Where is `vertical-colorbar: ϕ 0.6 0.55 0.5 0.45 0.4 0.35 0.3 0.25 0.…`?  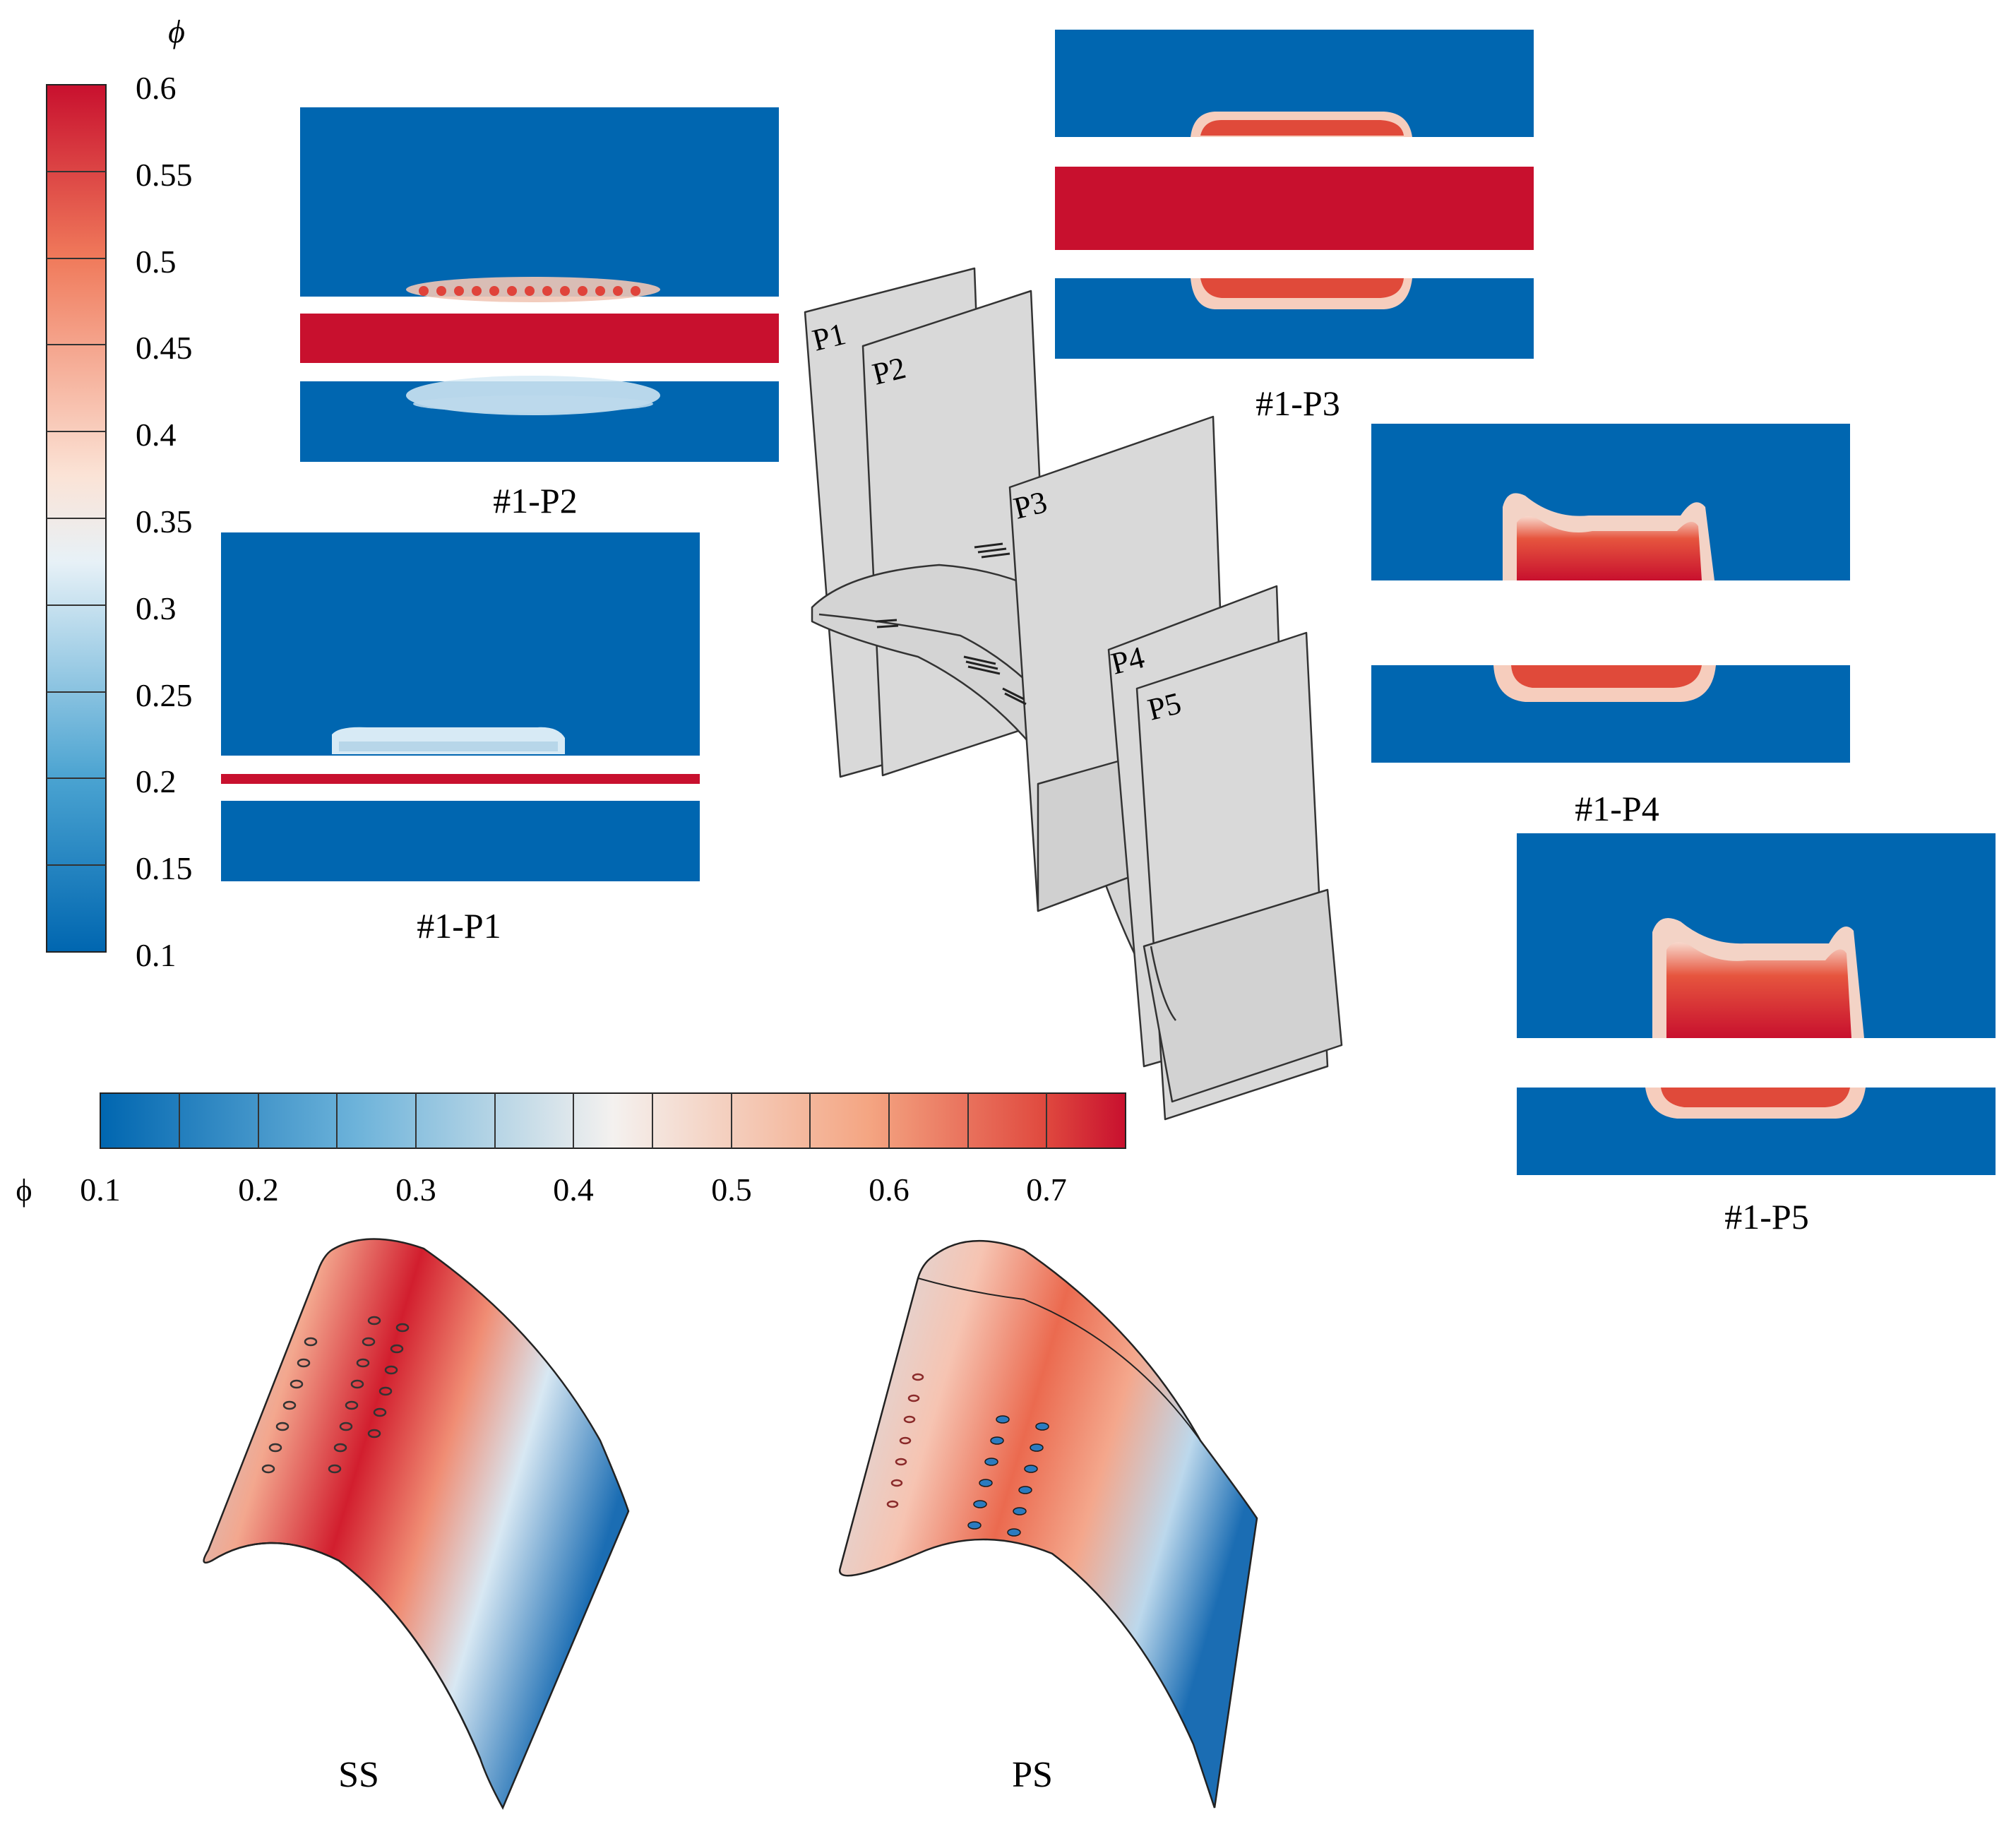 vertical-colorbar: ϕ 0.6 0.55 0.5 0.45 0.4 0.35 0.3 0.25 0.… is located at coordinates (120, 493).